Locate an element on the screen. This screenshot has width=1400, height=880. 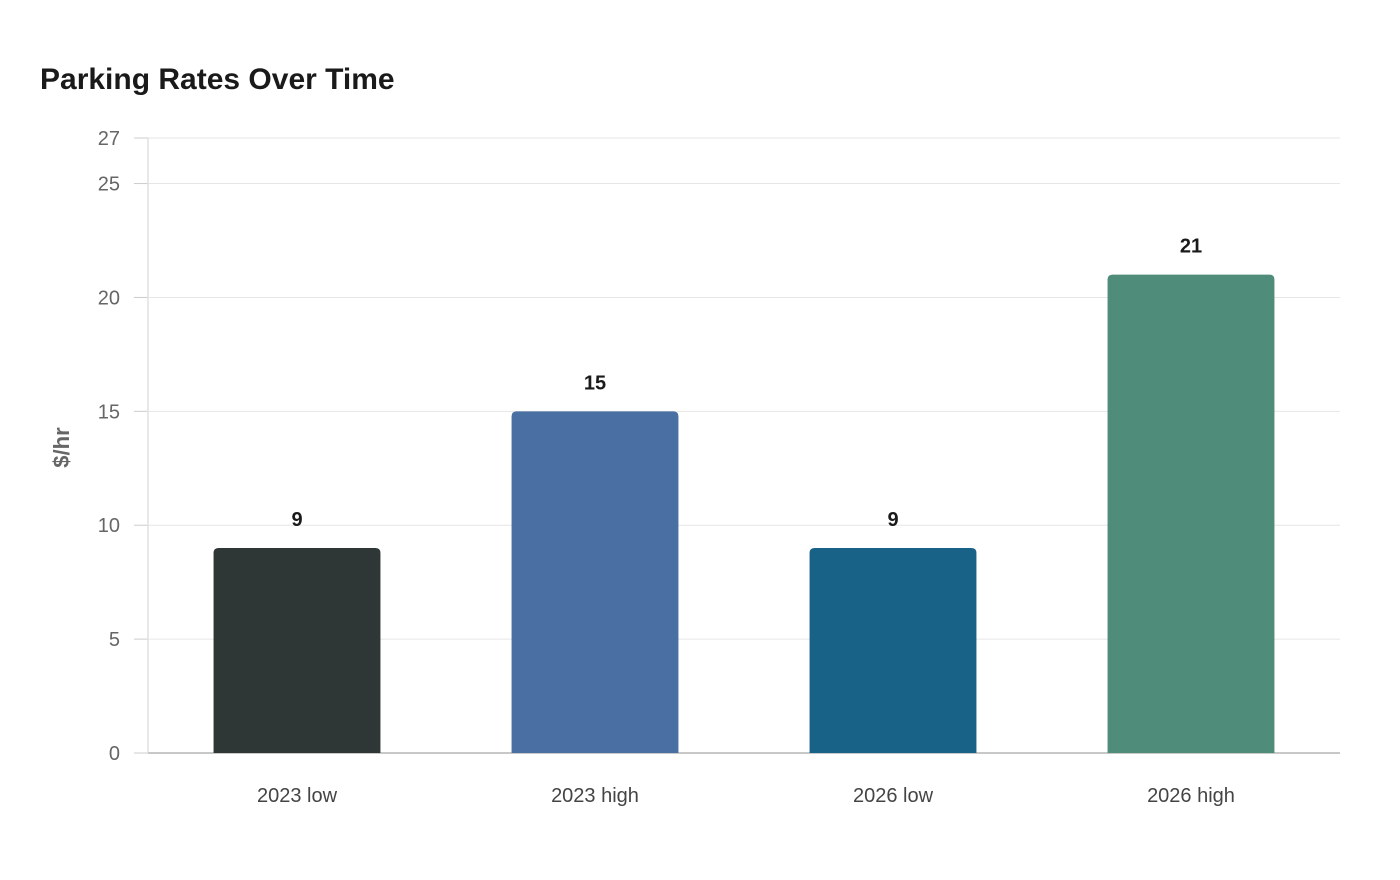
bar-2026-low is located at coordinates (893, 650).